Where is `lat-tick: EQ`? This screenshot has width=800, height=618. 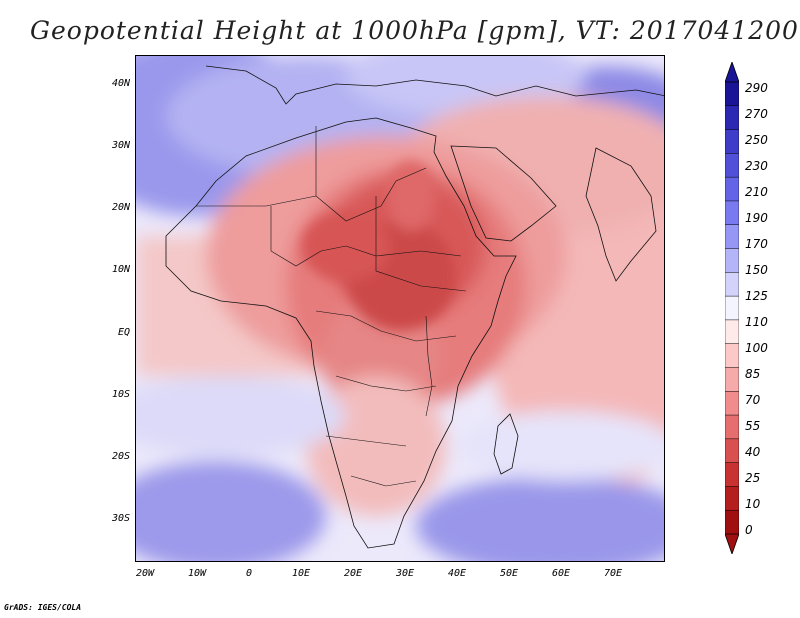
lat-tick: EQ is located at coordinates (123, 332).